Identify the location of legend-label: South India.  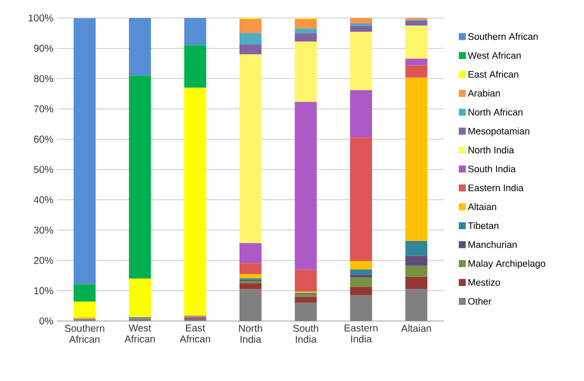
(492, 168).